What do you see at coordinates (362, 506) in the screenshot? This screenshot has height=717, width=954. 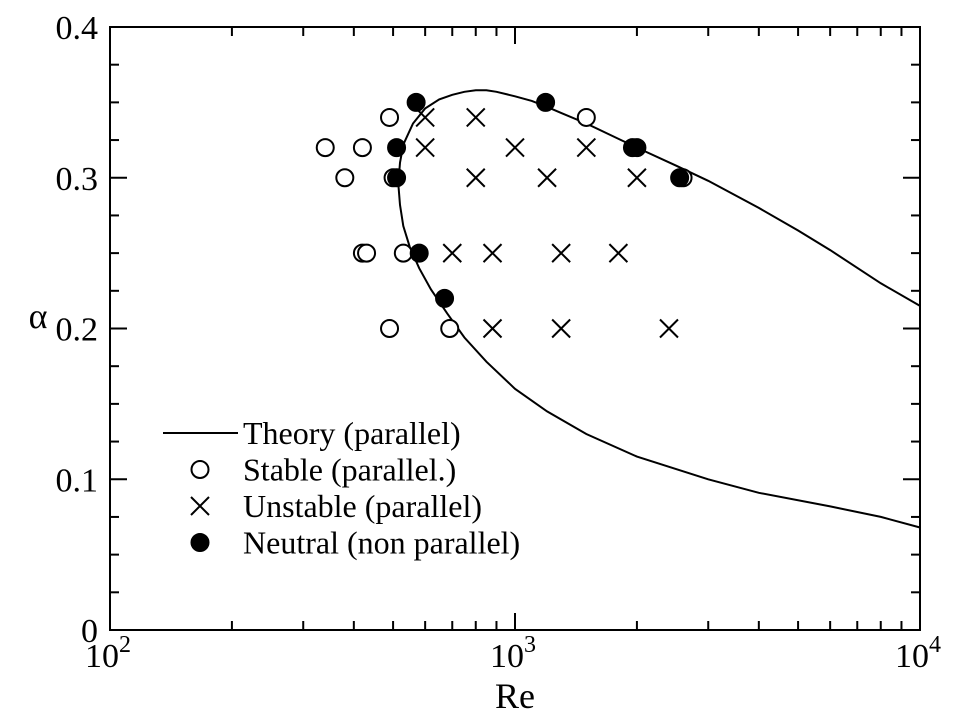 I see `legend-entry-label: Unstable (parallel)` at bounding box center [362, 506].